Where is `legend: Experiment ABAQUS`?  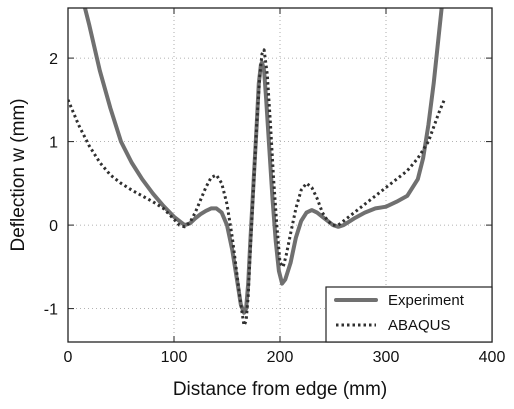
legend: Experiment ABAQUS is located at coordinates (409, 314).